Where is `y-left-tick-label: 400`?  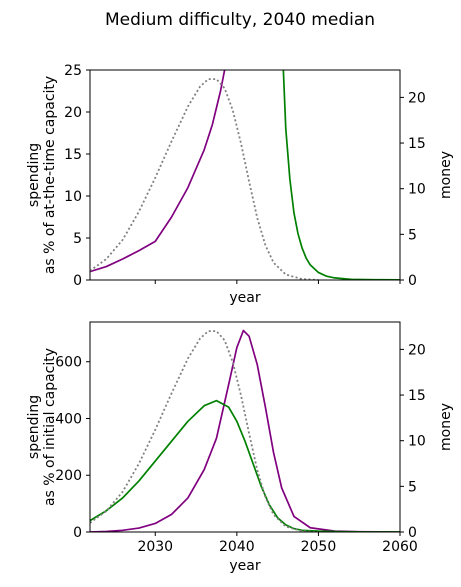 y-left-tick-label: 400 is located at coordinates (68, 419).